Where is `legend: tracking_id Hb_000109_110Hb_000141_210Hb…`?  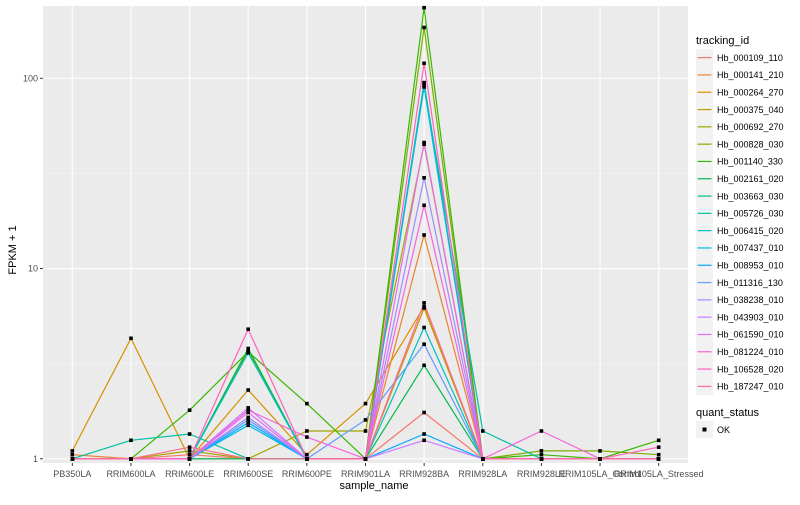
legend: tracking_id Hb_000109_110Hb_000141_210Hb… is located at coordinates (740, 236).